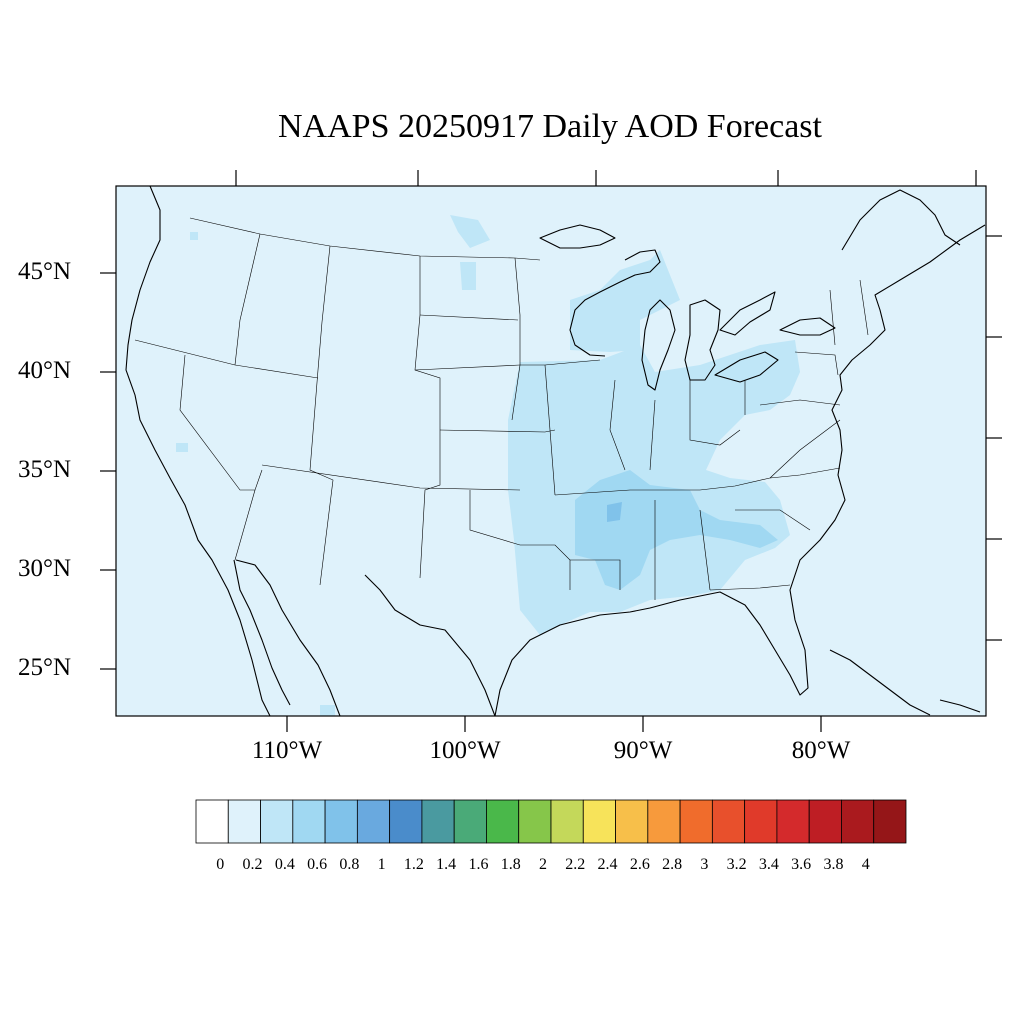 The width and height of the screenshot is (1024, 1024). Describe the element at coordinates (550, 126) in the screenshot. I see `map-title: NAAPS 20250917 Daily AOD Forecast` at that location.